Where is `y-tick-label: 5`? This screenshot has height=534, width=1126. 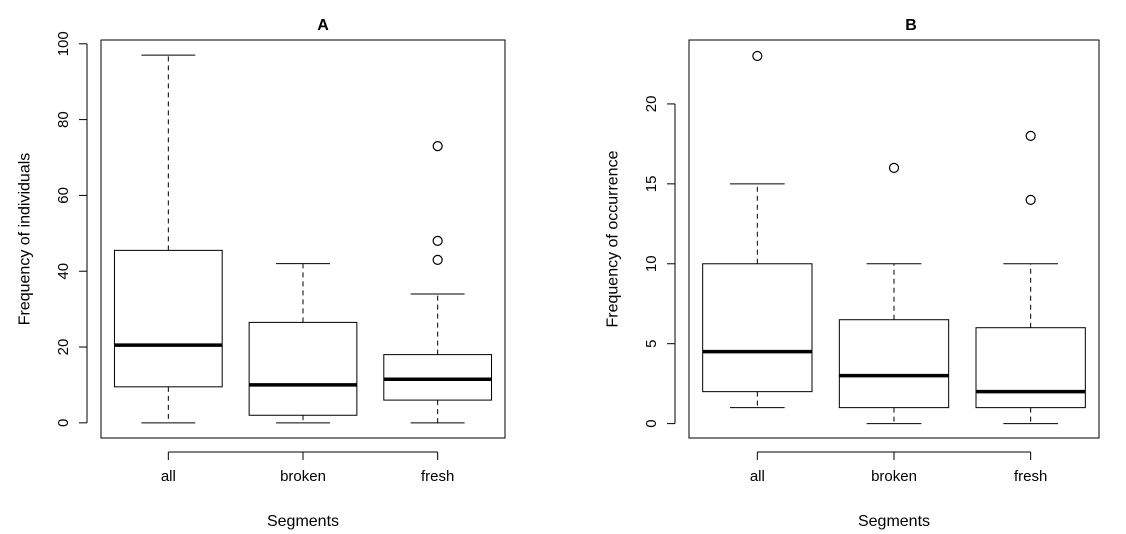 y-tick-label: 5 is located at coordinates (651, 344).